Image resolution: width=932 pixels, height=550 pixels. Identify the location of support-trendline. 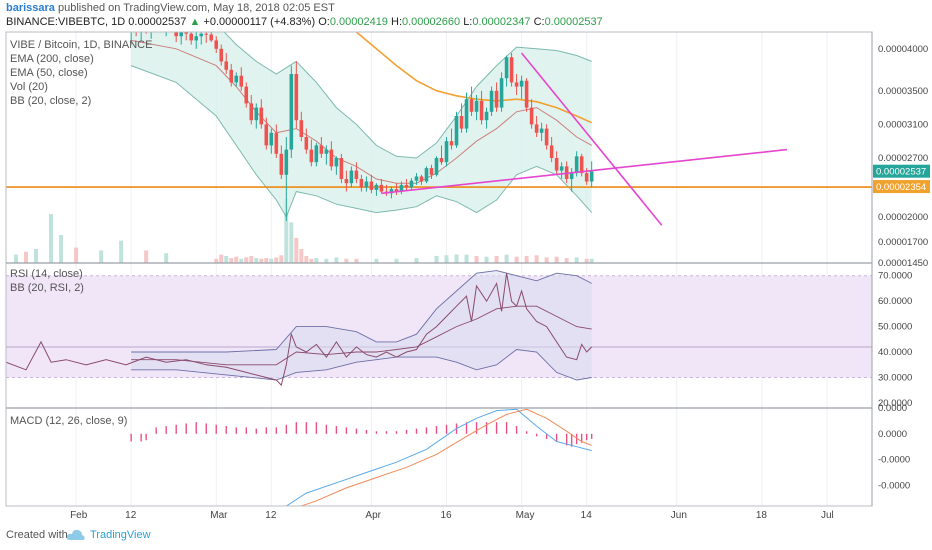
(584, 171).